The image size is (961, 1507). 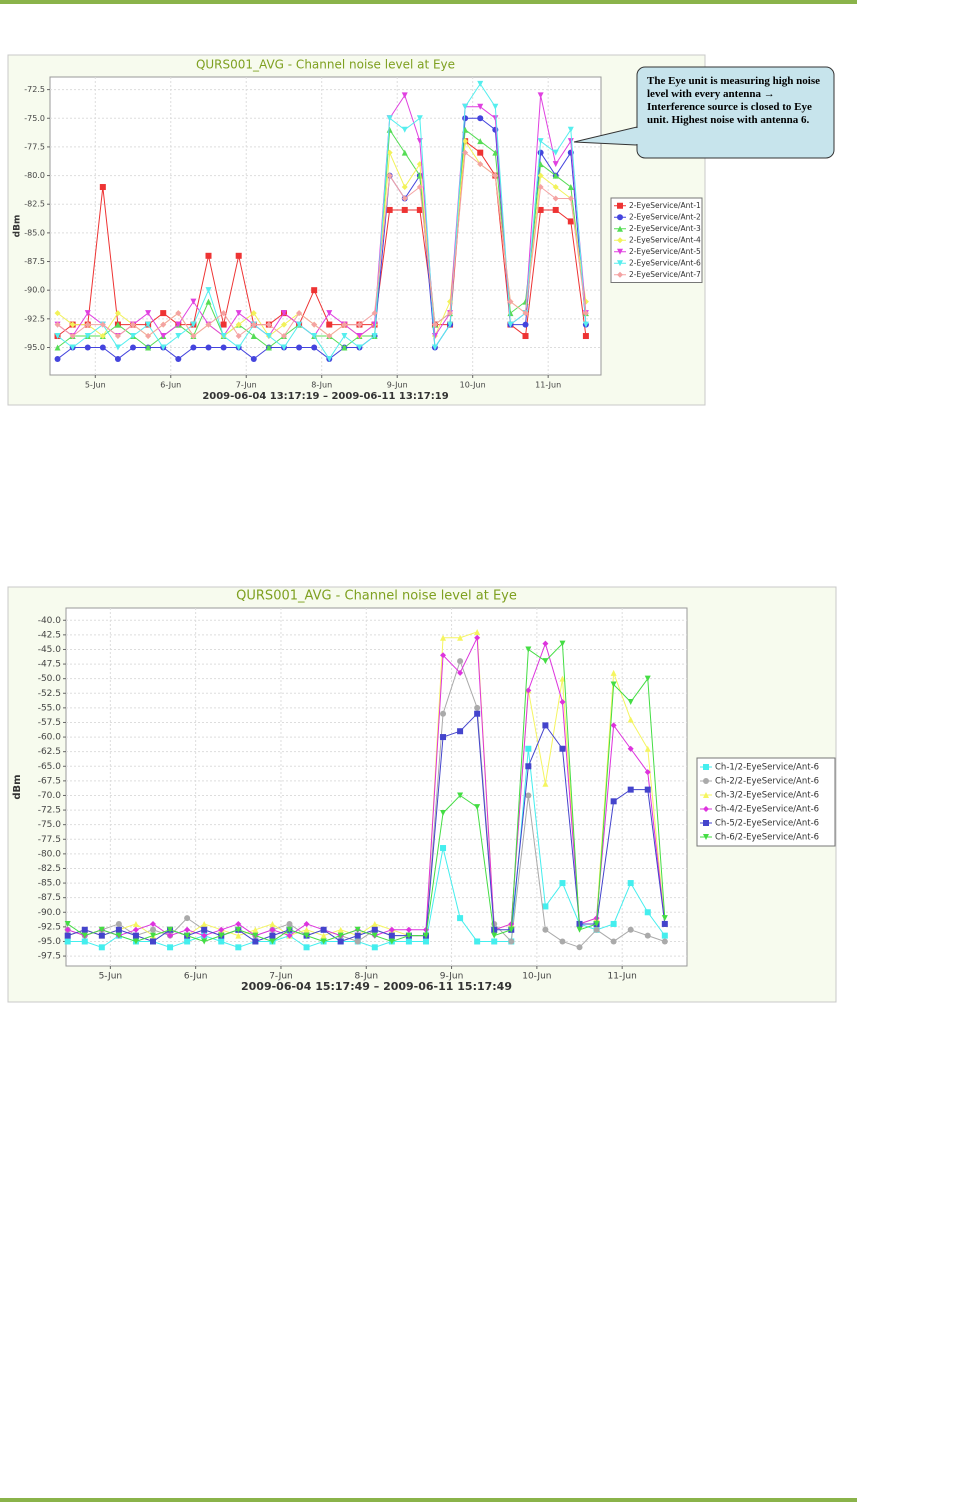 What do you see at coordinates (50, 621) in the screenshot?
I see `y-tick-label: -40.0` at bounding box center [50, 621].